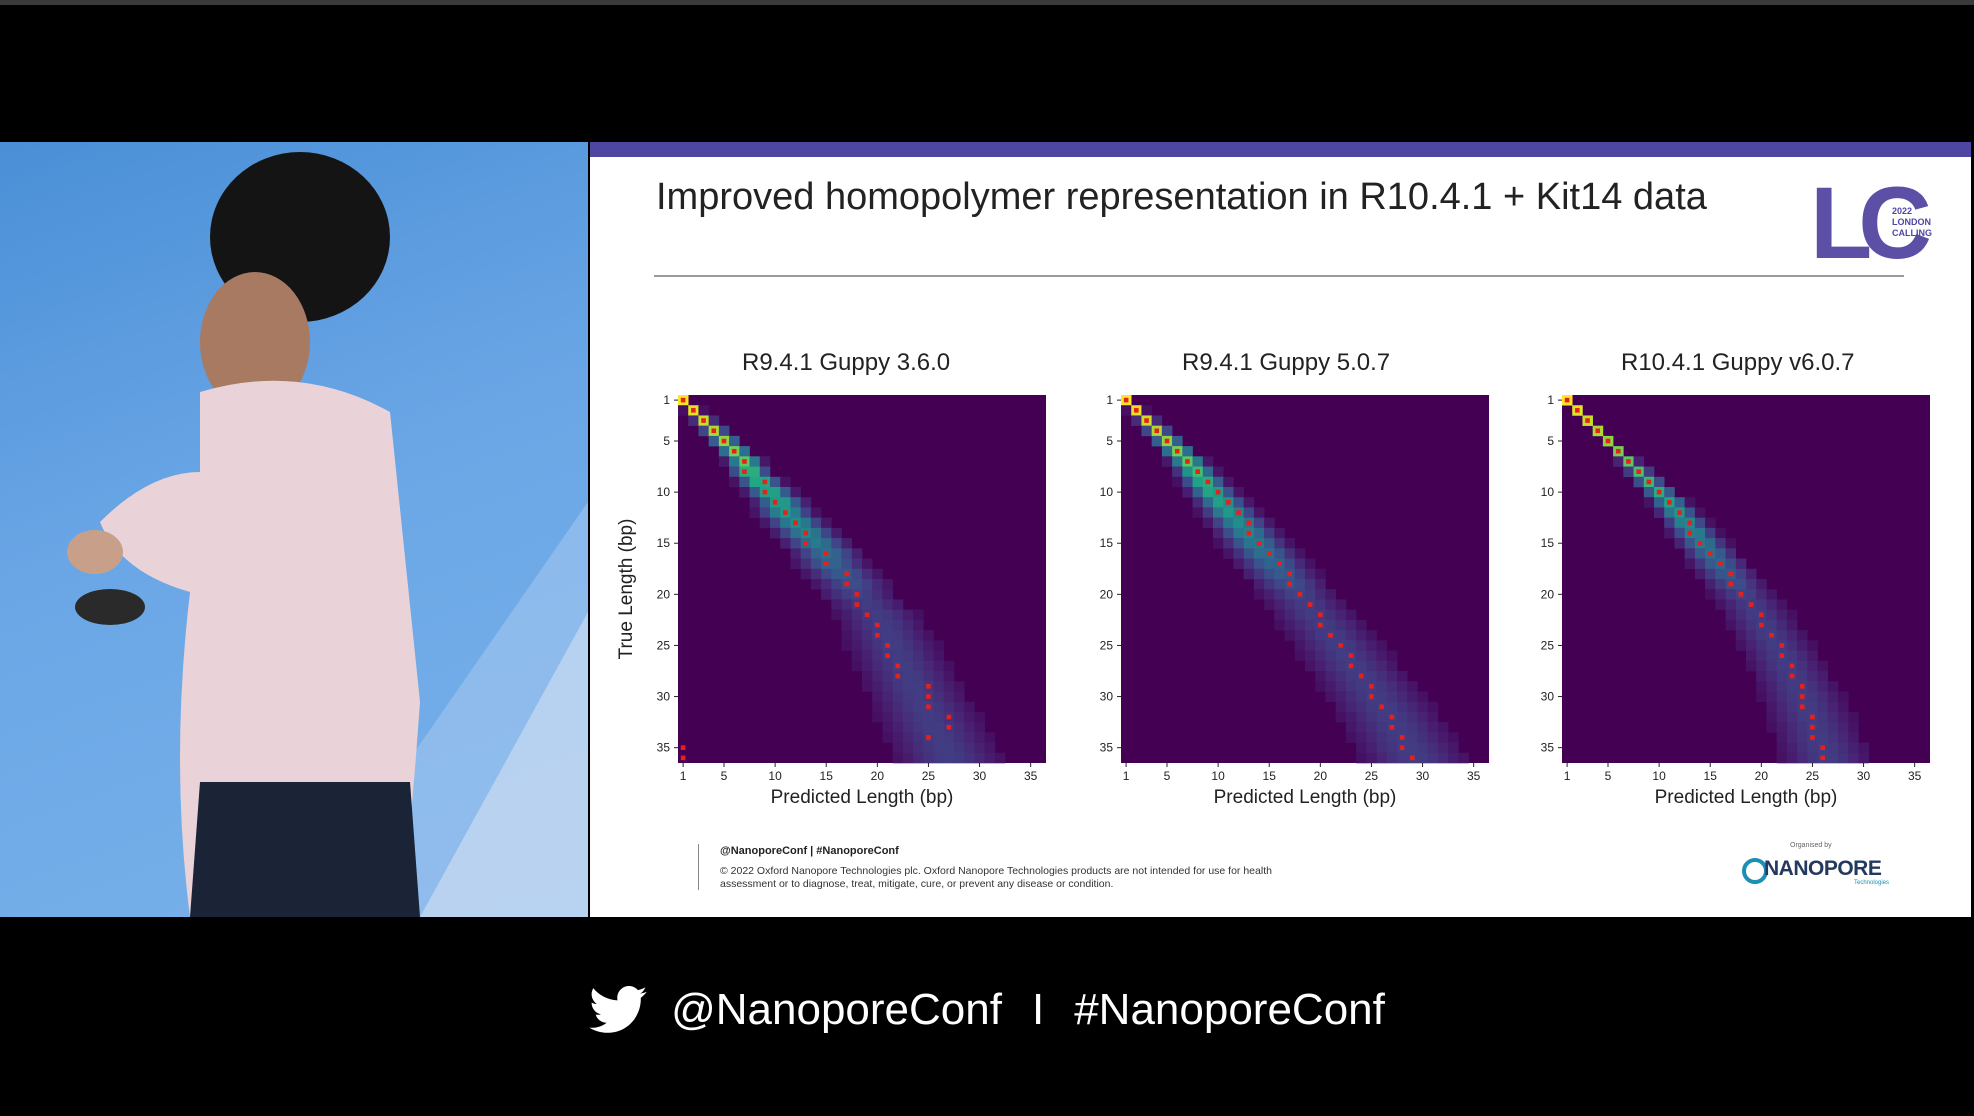  What do you see at coordinates (1321, 776) in the screenshot?
I see `x-tick-label: 20` at bounding box center [1321, 776].